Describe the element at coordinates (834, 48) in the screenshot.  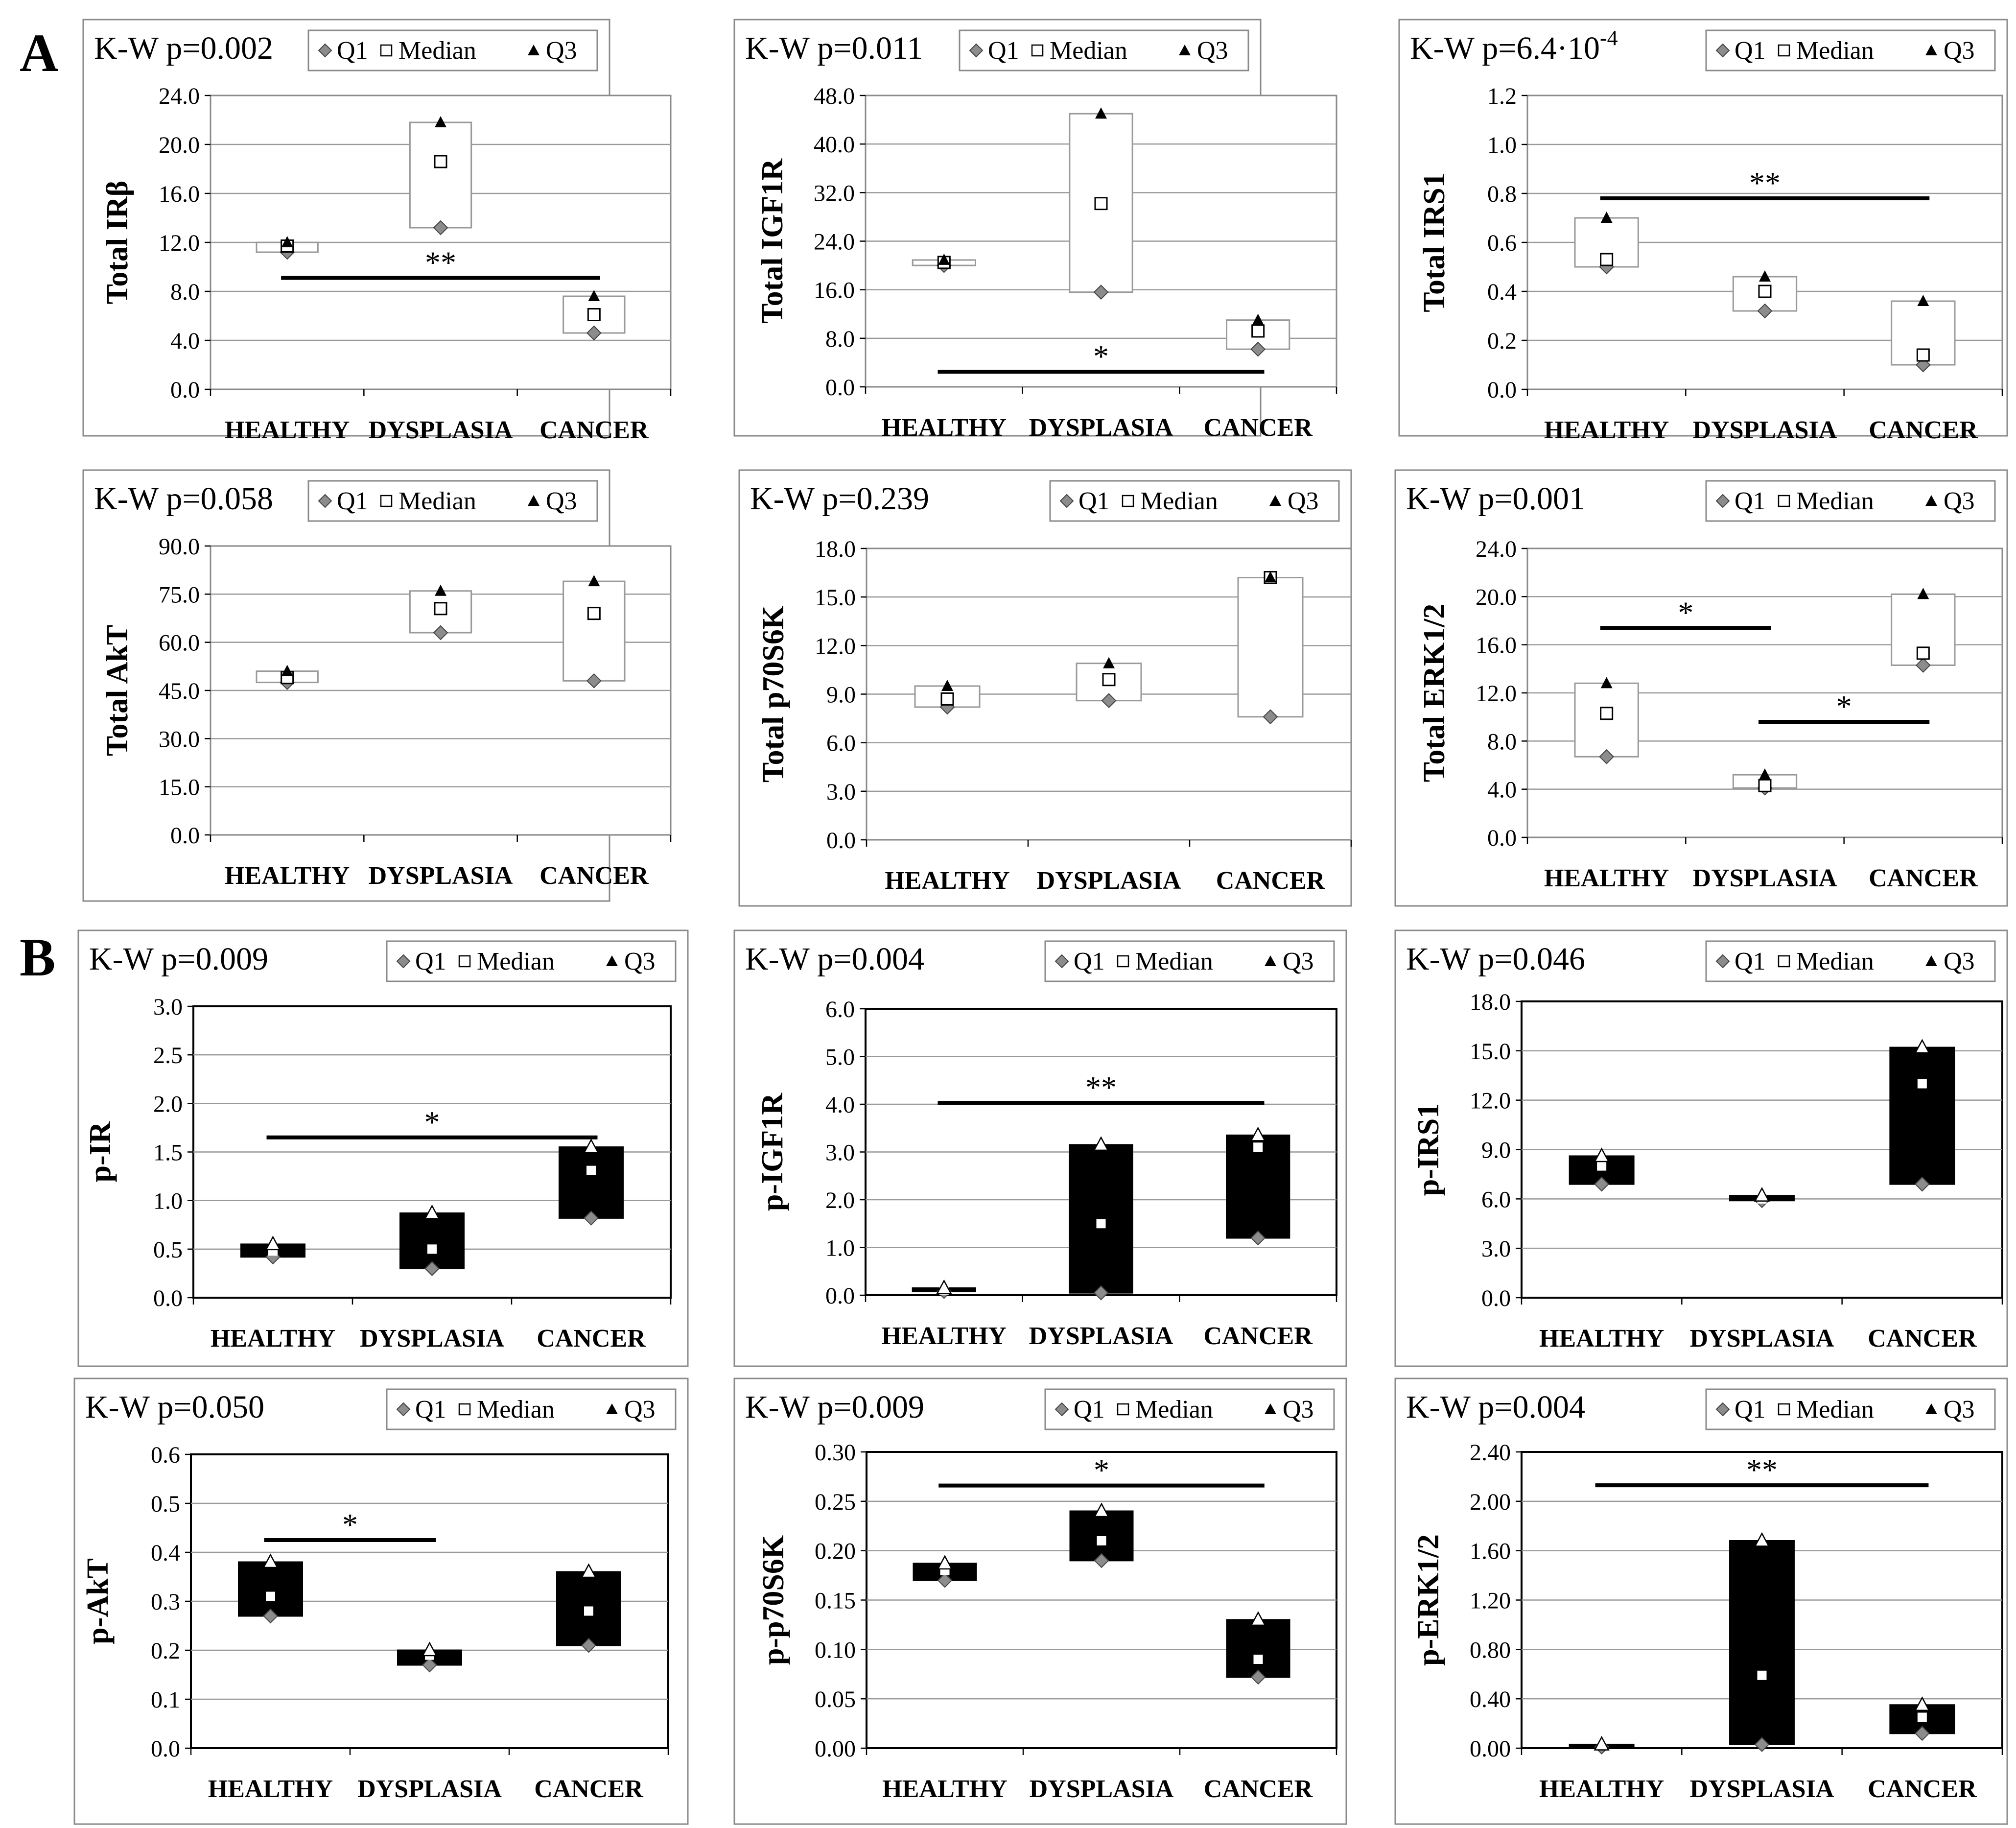
I see `chart-title-text: K-W p=0.011` at that location.